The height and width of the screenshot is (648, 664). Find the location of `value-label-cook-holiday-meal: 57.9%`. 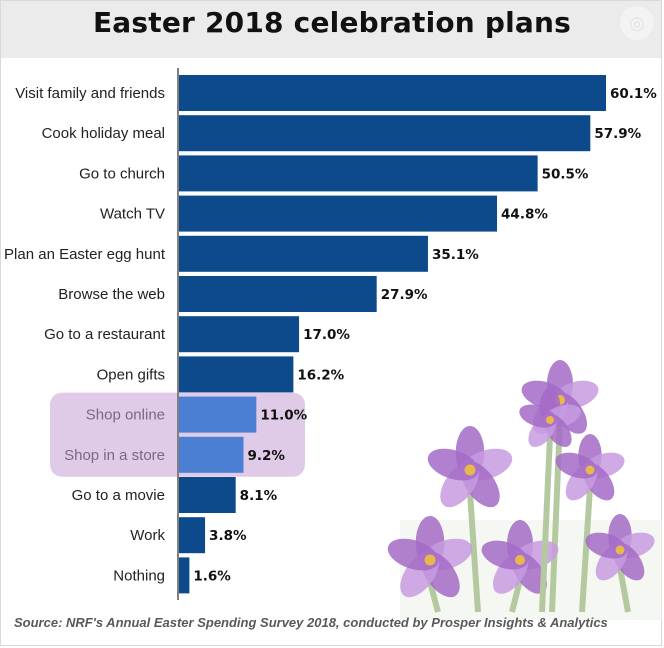

value-label-cook-holiday-meal: 57.9% is located at coordinates (617, 134).